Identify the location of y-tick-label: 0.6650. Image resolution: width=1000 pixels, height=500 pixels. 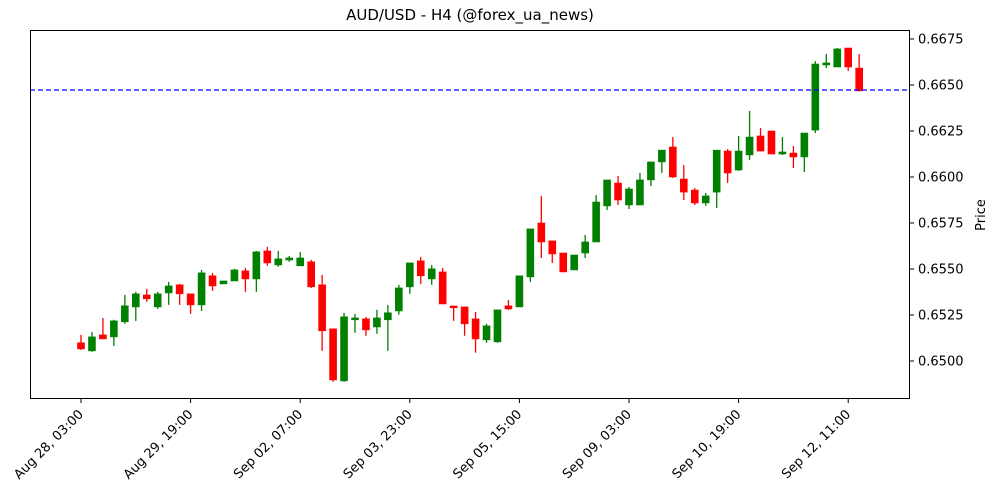
(941, 86).